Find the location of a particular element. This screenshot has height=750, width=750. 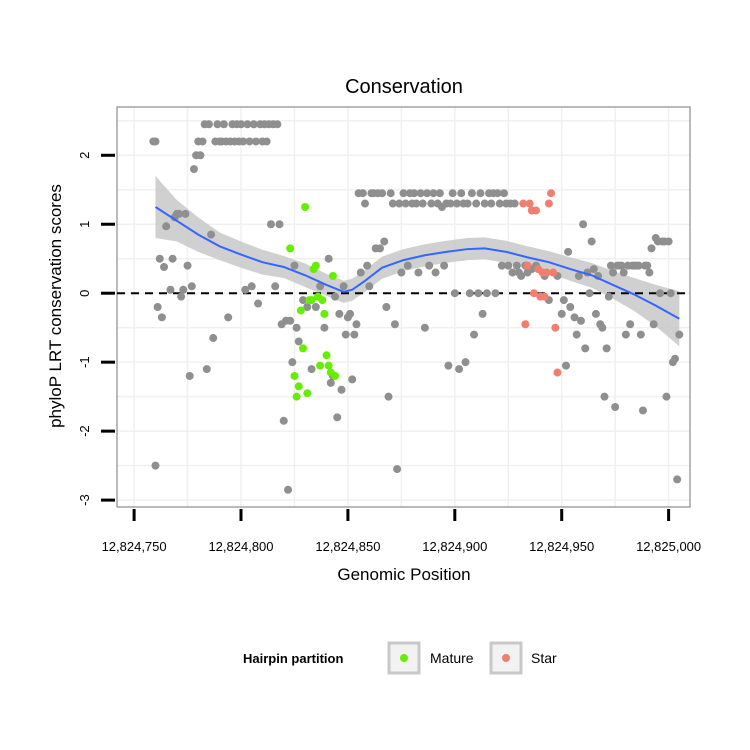

chart-title: Conservation is located at coordinates (404, 87).